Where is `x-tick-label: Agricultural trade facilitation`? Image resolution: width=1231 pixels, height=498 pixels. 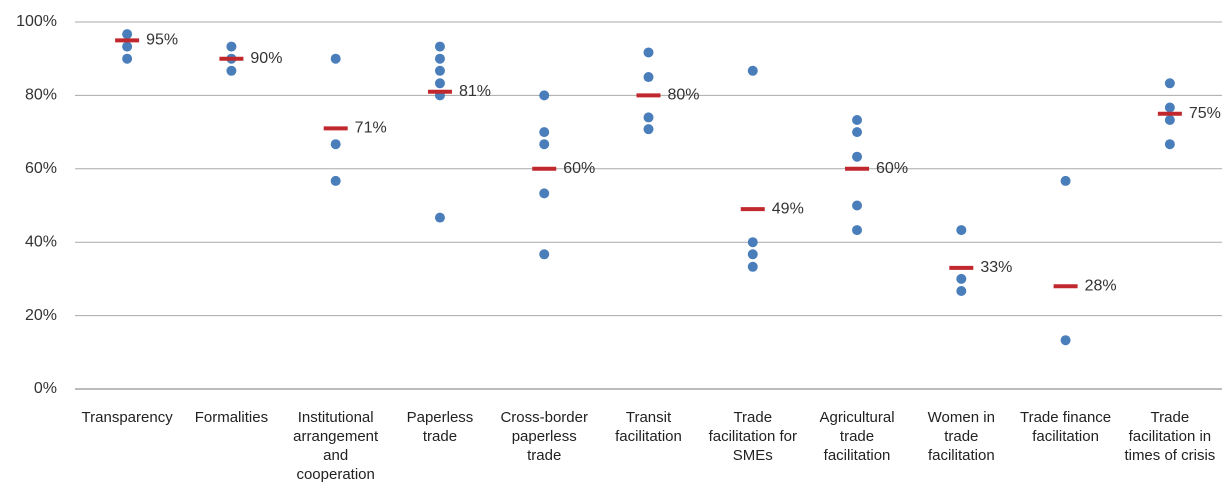
x-tick-label: Agricultural trade facilitation is located at coordinates (857, 436).